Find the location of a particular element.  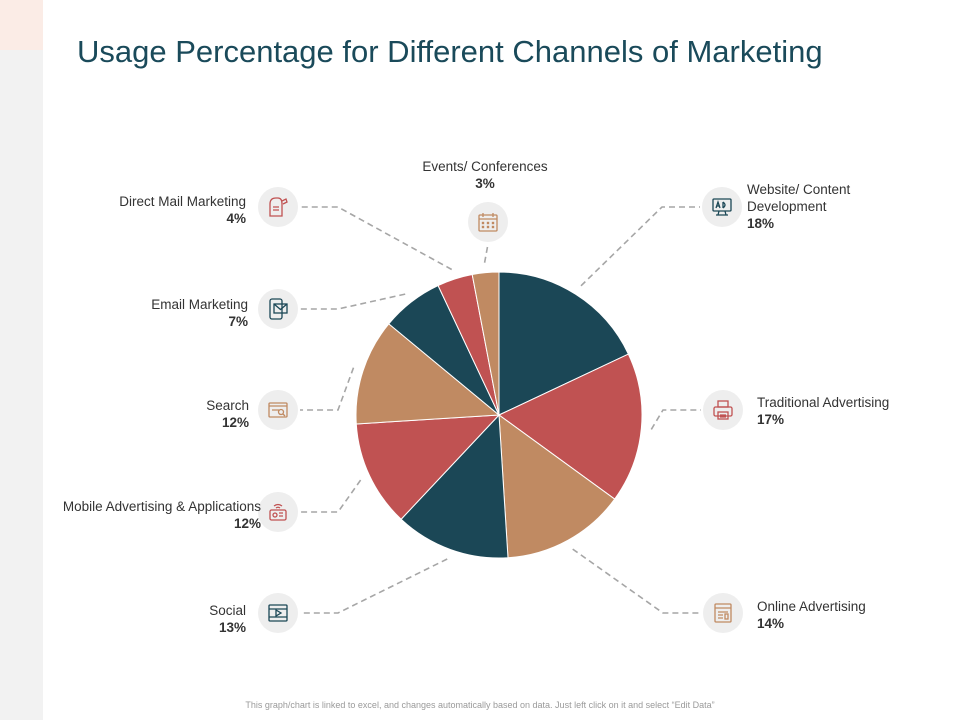

label-name: Traditional Advertising is located at coordinates (823, 402).